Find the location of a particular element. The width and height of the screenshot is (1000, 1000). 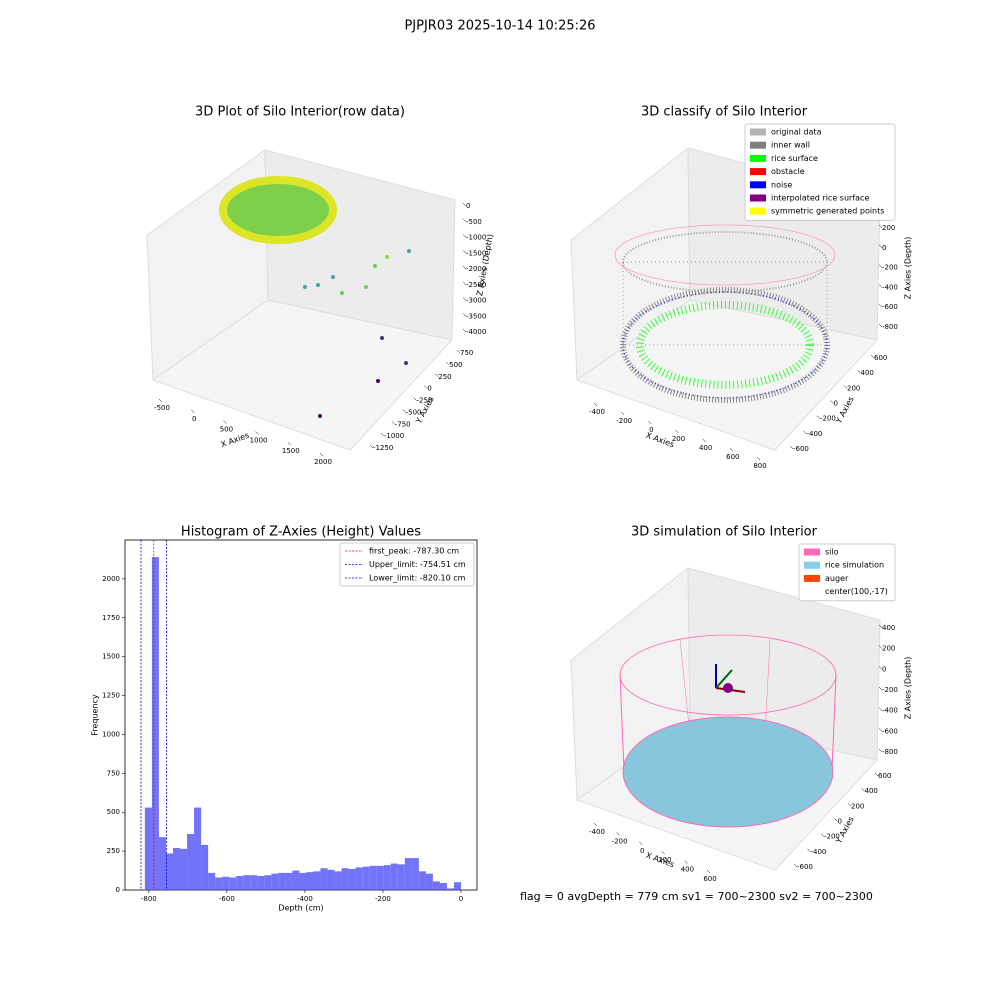

legend-label: noise is located at coordinates (781, 184).